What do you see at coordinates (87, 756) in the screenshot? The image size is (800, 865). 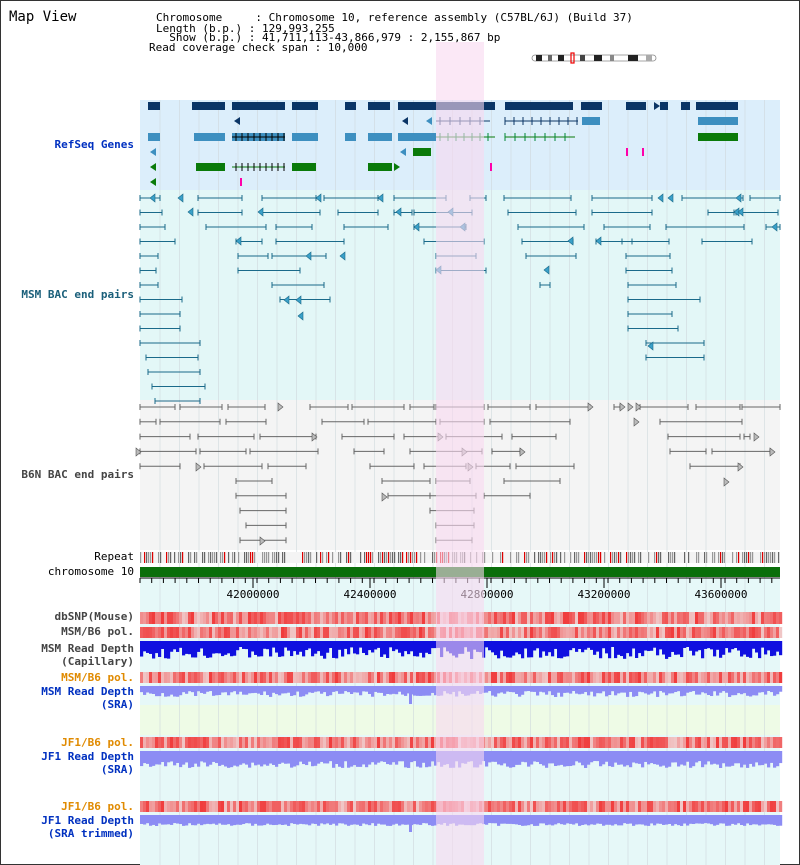 I see `track-label-jf1-depth: JF1 Read Depth` at bounding box center [87, 756].